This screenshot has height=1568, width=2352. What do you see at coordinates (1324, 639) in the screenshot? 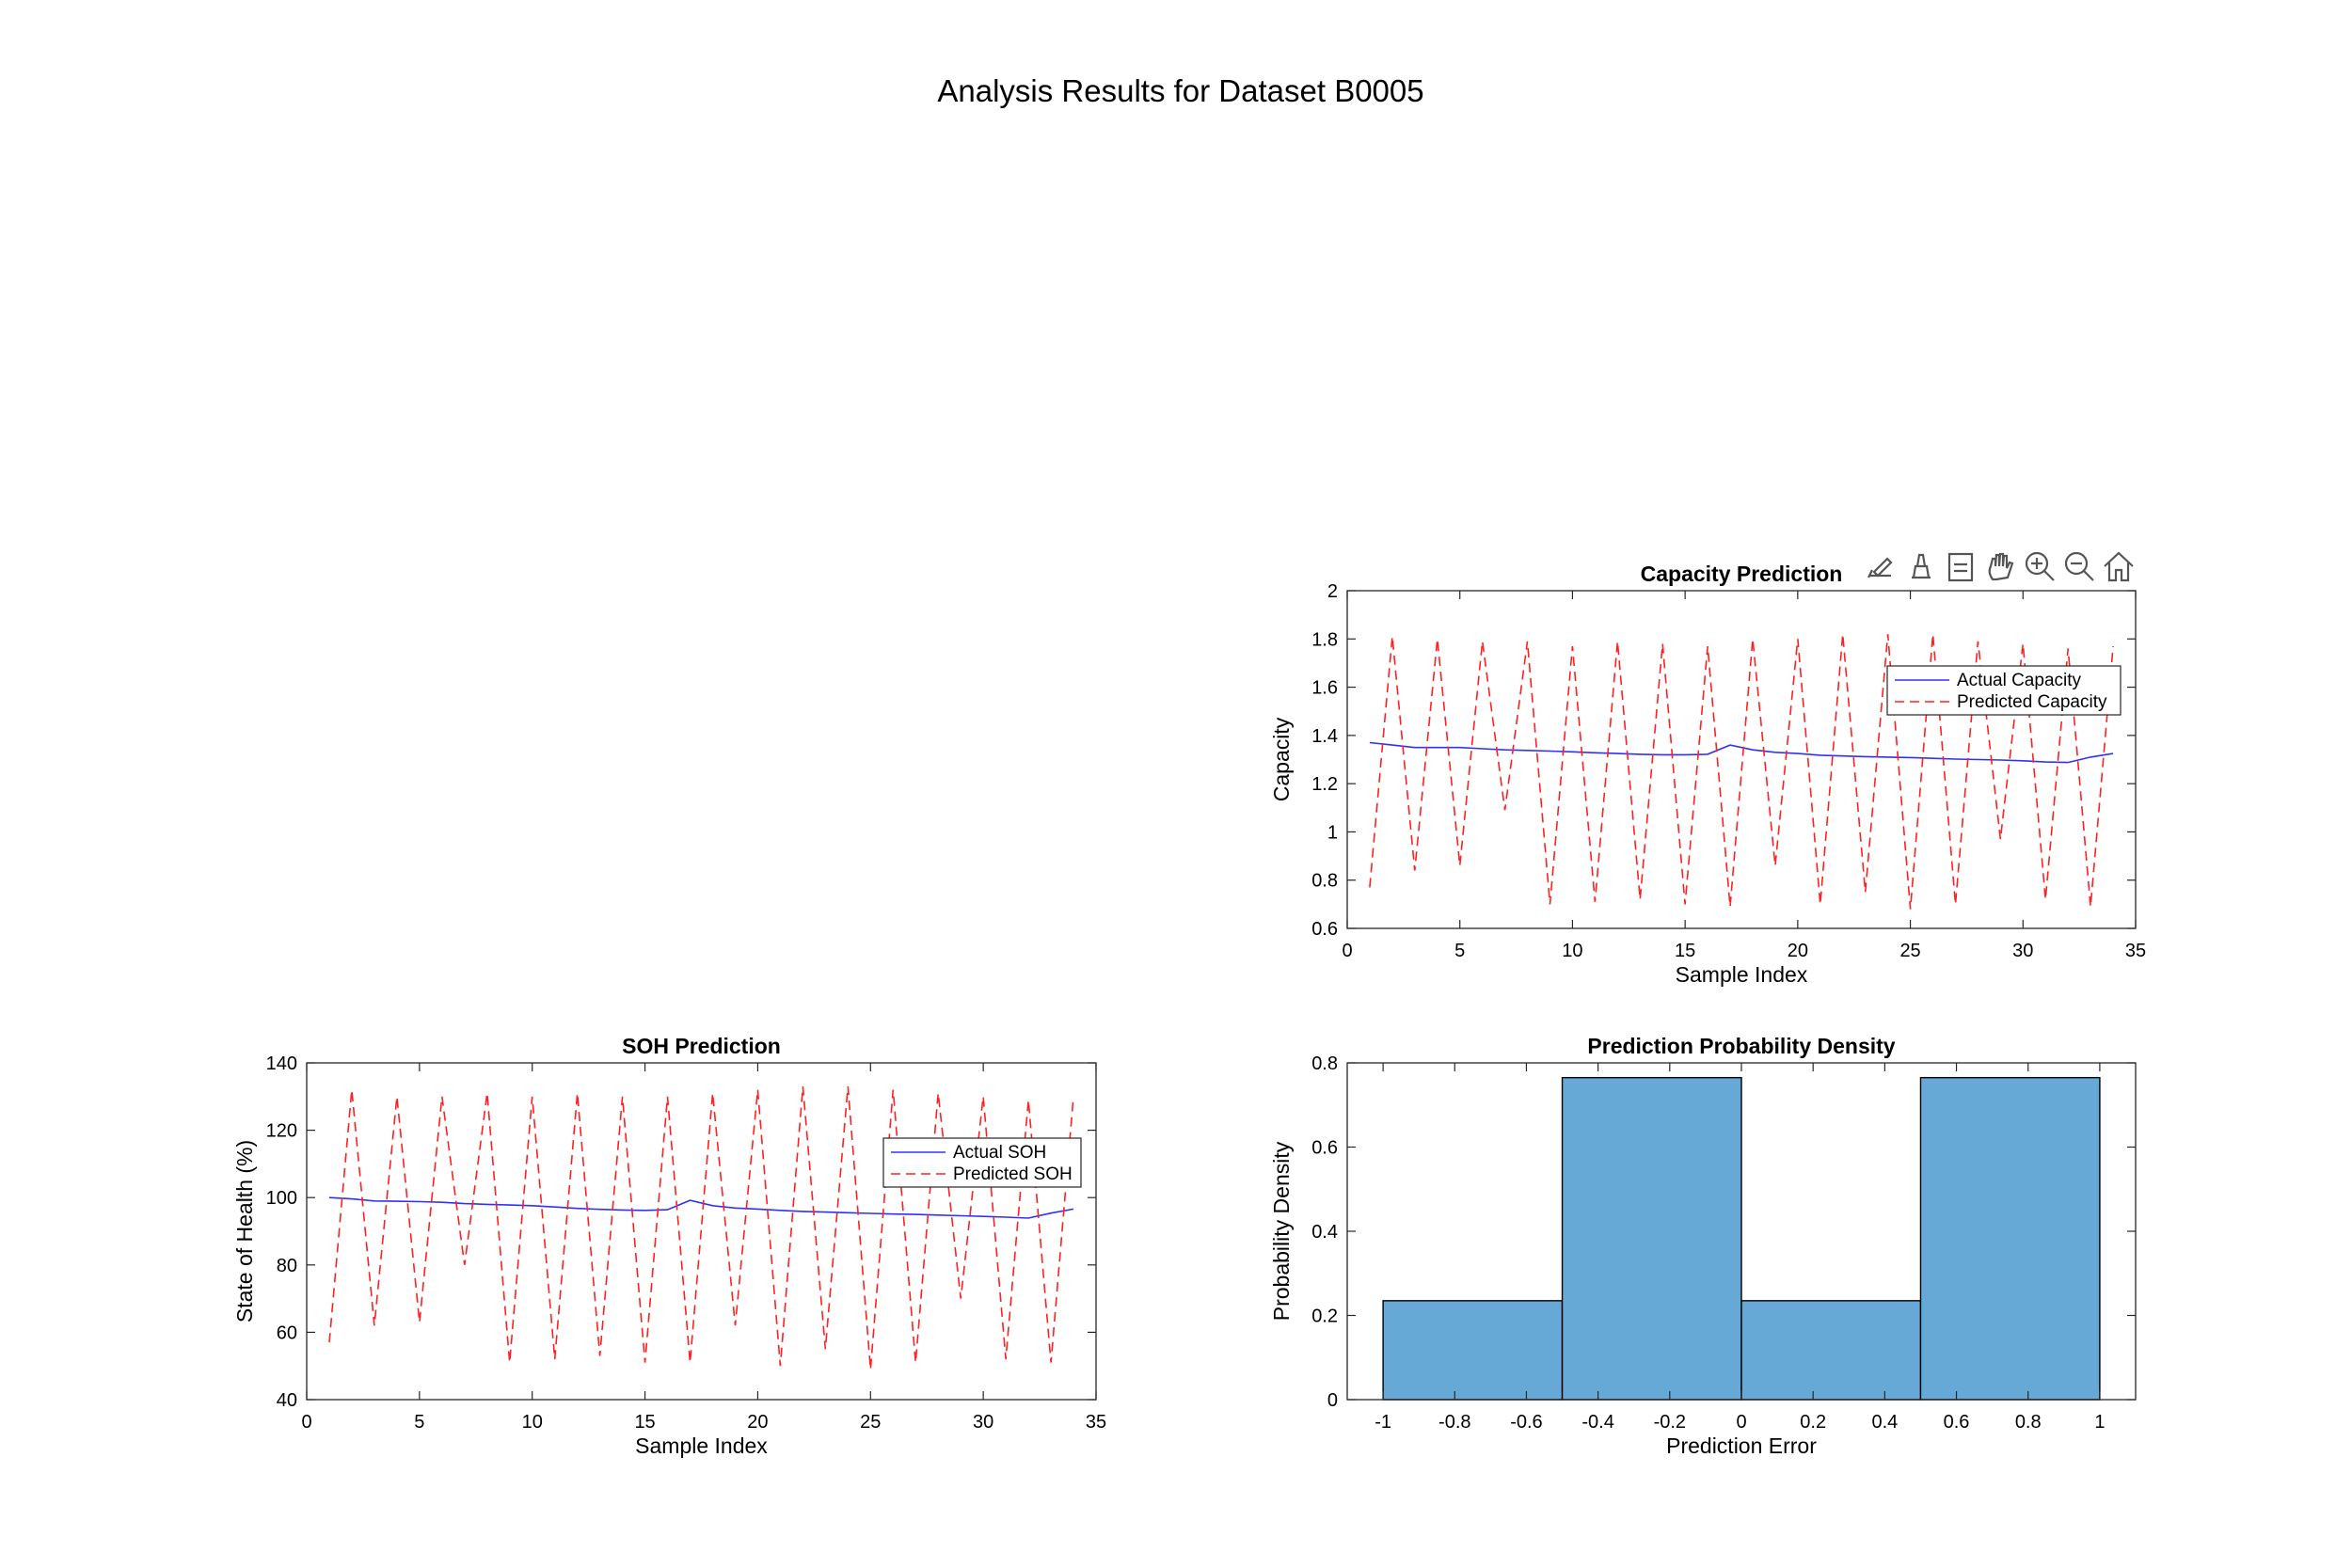
I see `y-tick-label: 1.8` at bounding box center [1324, 639].